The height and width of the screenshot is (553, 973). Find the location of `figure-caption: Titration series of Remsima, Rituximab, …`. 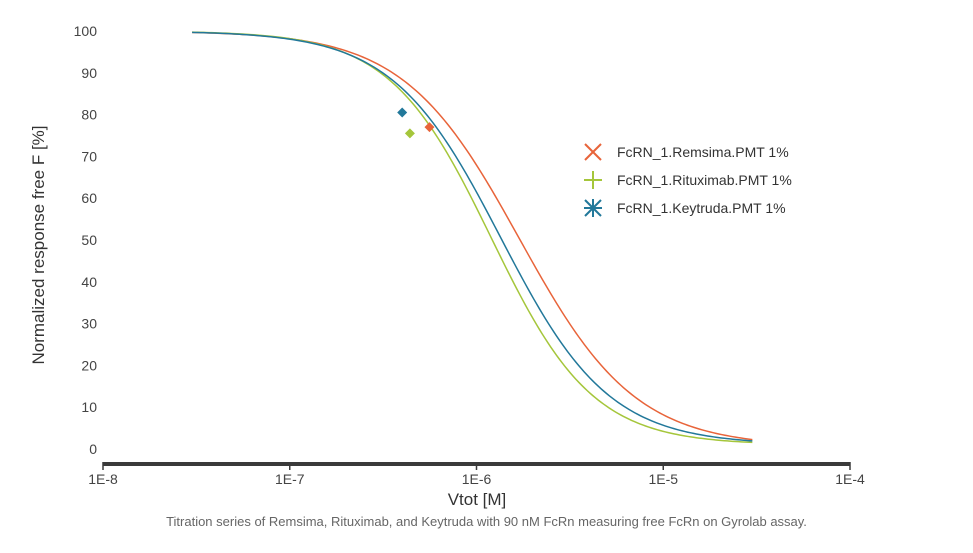

figure-caption: Titration series of Remsima, Rituximab, … is located at coordinates (486, 521).